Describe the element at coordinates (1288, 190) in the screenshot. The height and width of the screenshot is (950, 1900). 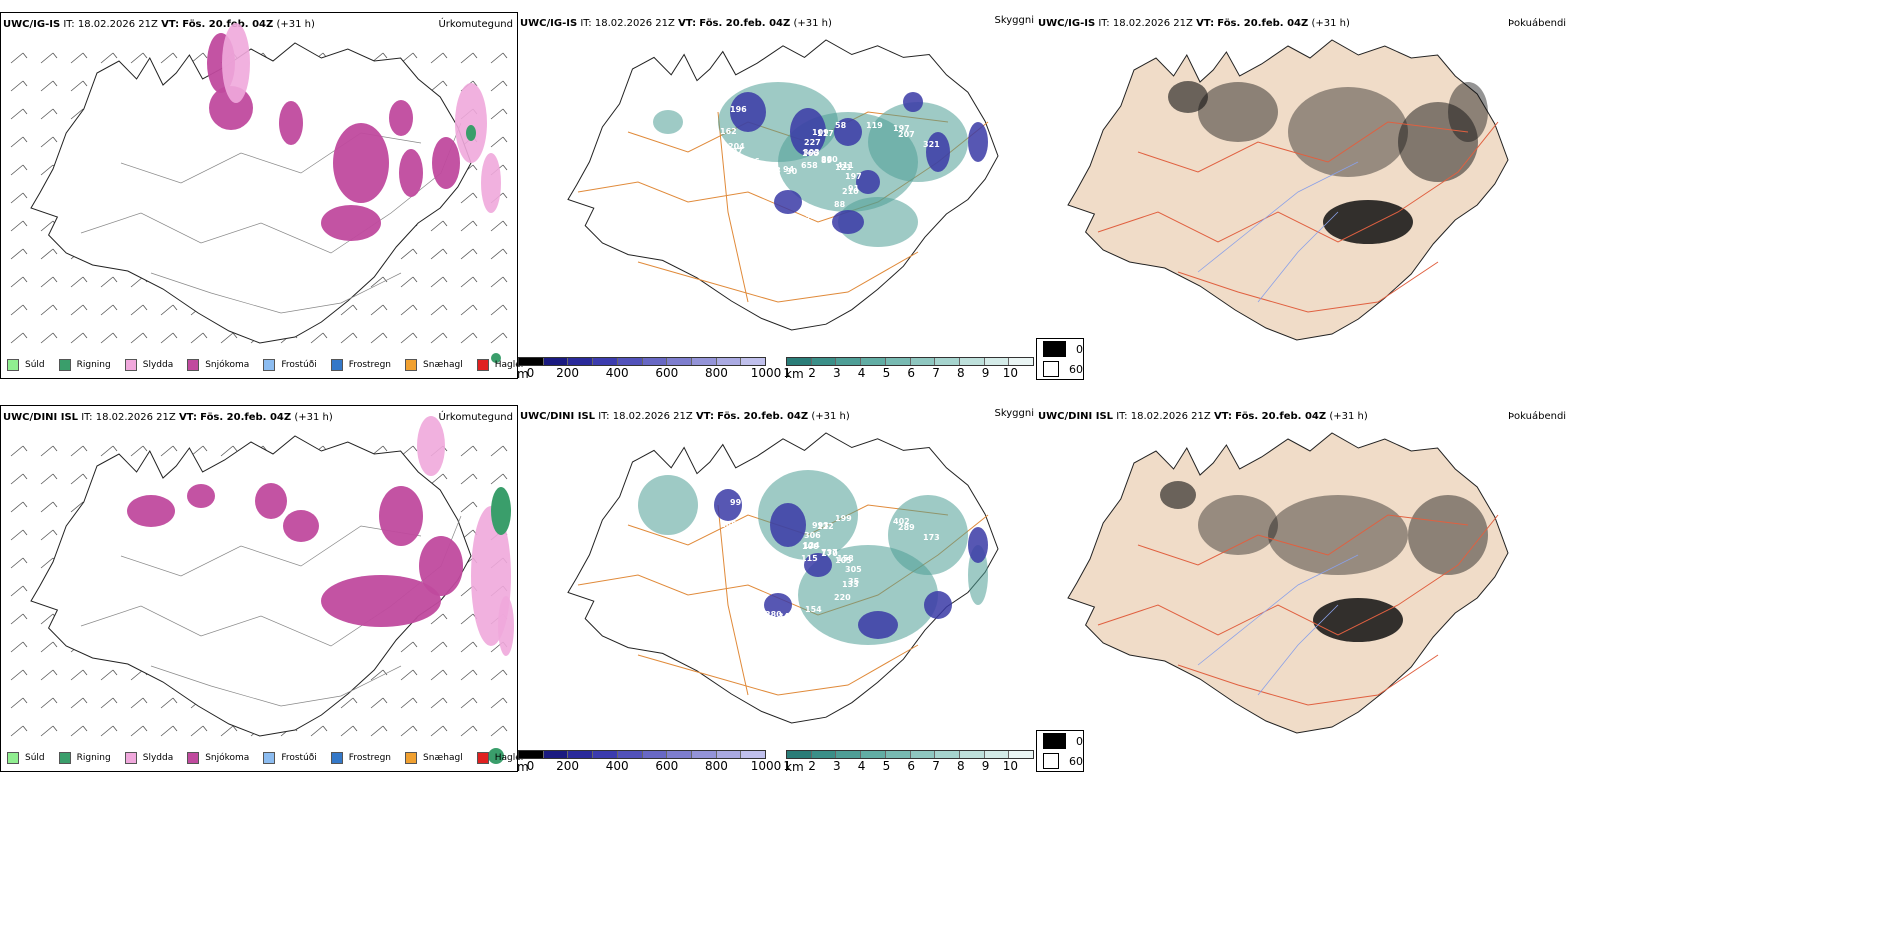
I see `fog-map` at that location.